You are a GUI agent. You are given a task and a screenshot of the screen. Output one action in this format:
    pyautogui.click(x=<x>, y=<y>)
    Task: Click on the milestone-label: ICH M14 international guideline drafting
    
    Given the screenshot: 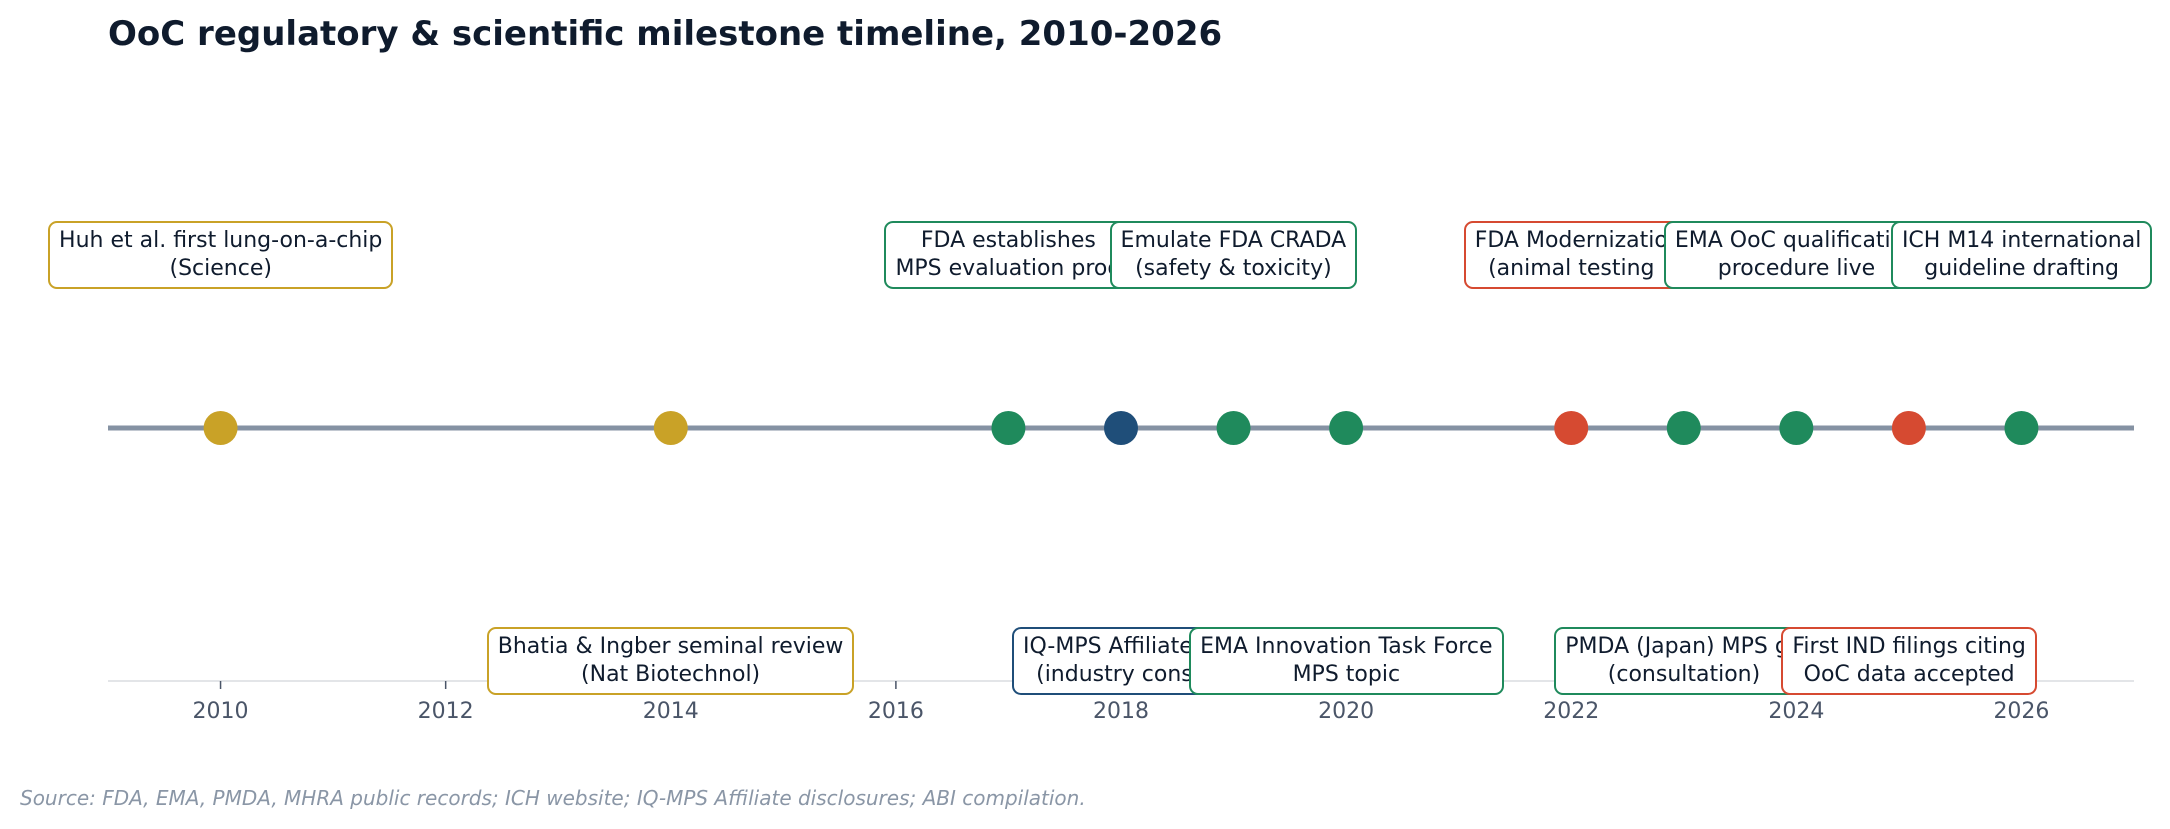 What is the action you would take?
    pyautogui.click(x=2021, y=255)
    